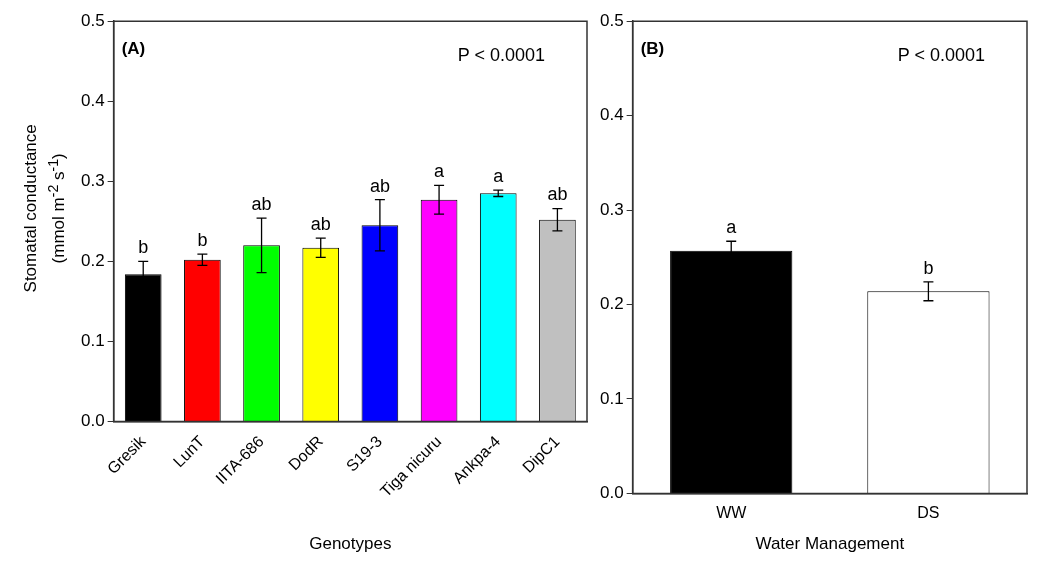  What do you see at coordinates (732, 513) in the screenshot?
I see `x-tick-label: WW` at bounding box center [732, 513].